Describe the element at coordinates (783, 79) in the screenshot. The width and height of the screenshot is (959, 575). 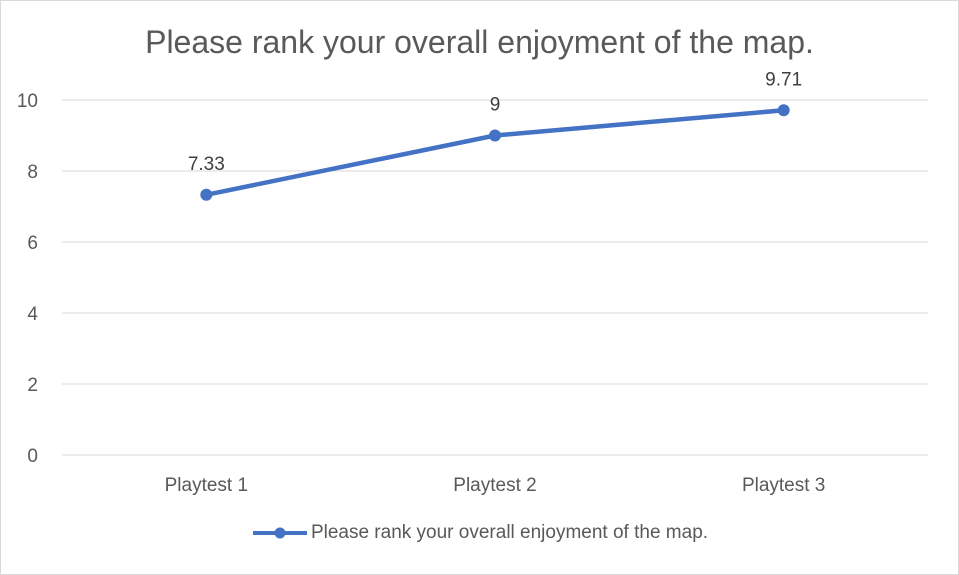
I see `data-label: 9.71` at that location.